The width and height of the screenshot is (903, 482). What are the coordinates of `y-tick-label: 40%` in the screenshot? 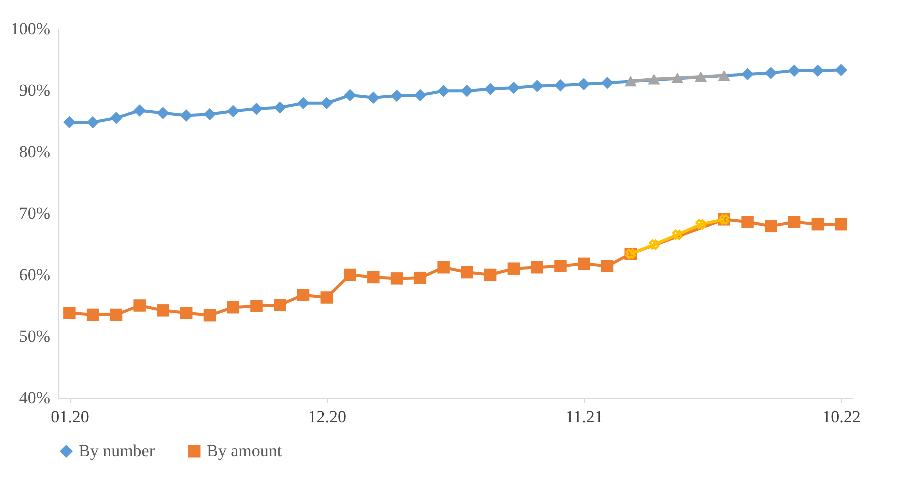 It's located at (34, 398).